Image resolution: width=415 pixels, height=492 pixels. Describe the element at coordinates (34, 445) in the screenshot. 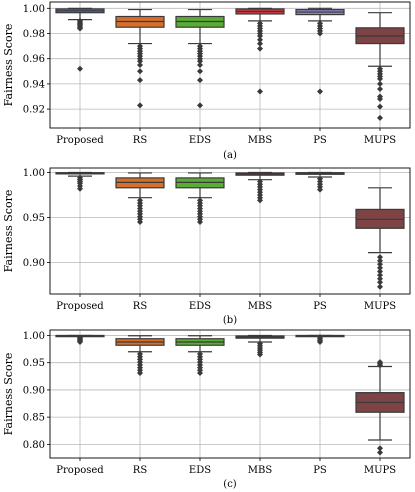

I see `y-tick-label: 0.80` at that location.